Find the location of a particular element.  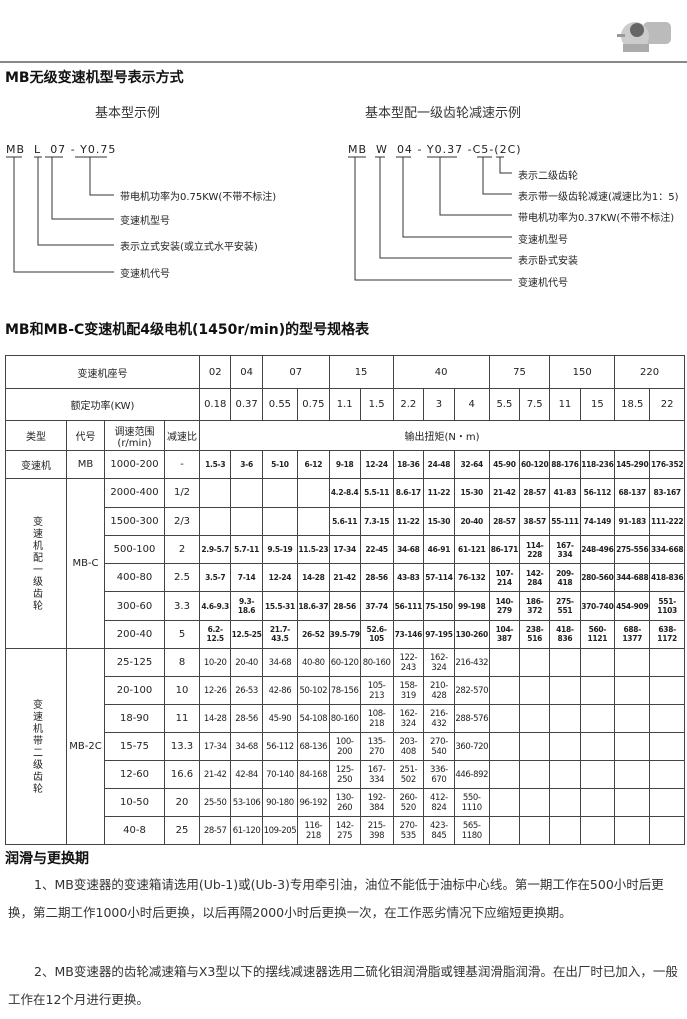

power-cell: 0.75 is located at coordinates (313, 404).